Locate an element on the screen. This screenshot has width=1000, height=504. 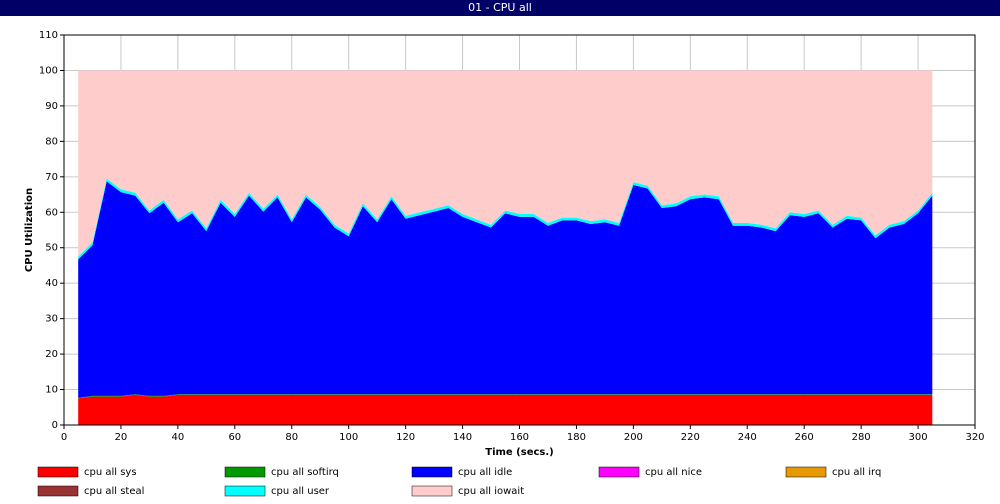
legend-label: cpu all irq is located at coordinates (856, 472).